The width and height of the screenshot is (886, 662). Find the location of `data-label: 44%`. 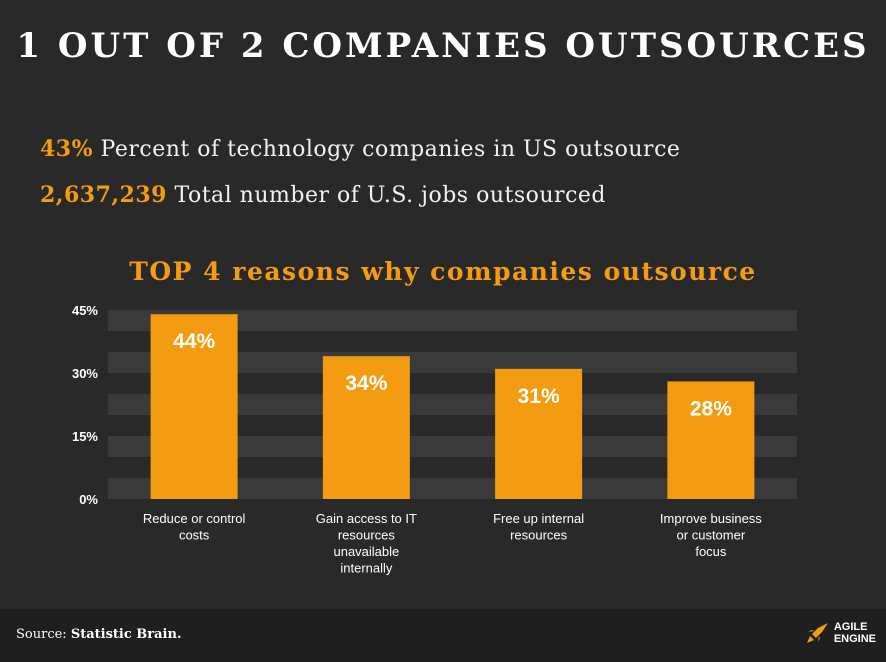

data-label: 44% is located at coordinates (194, 341).